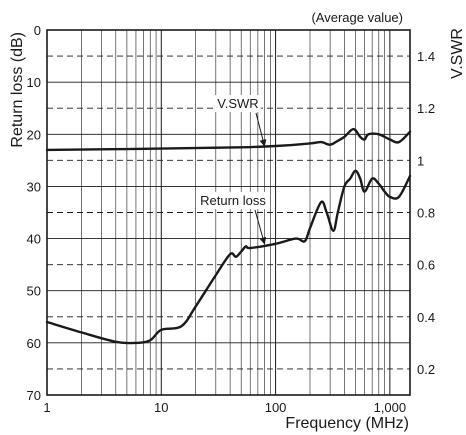 The image size is (466, 435). What do you see at coordinates (34, 82) in the screenshot?
I see `y-left-tick-label: 10` at bounding box center [34, 82].